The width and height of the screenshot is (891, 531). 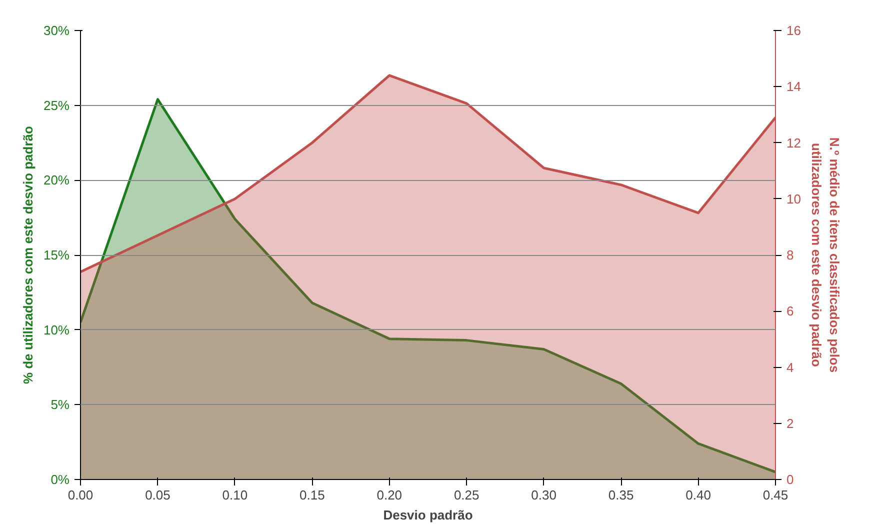 I want to click on y-tick-label: 0%, so click(x=60, y=479).